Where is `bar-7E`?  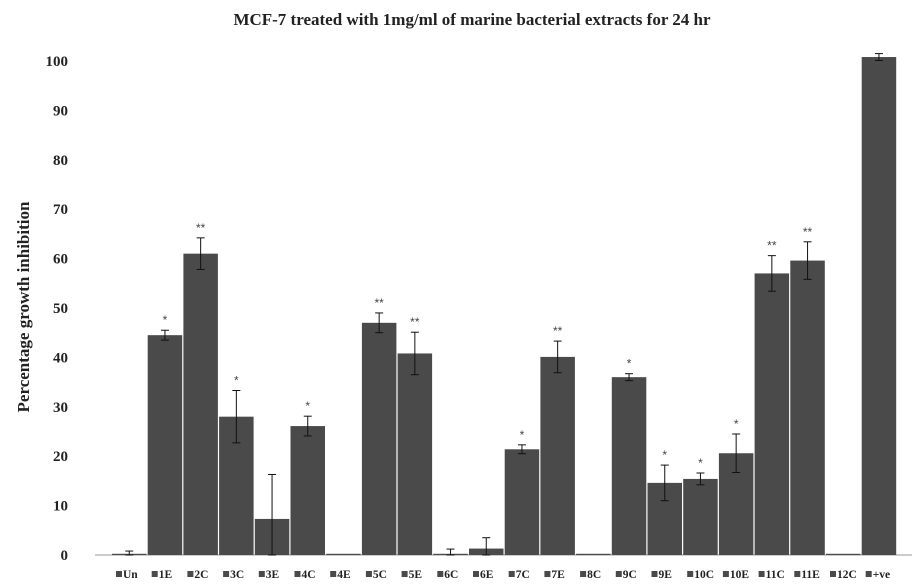
bar-7E is located at coordinates (557, 455).